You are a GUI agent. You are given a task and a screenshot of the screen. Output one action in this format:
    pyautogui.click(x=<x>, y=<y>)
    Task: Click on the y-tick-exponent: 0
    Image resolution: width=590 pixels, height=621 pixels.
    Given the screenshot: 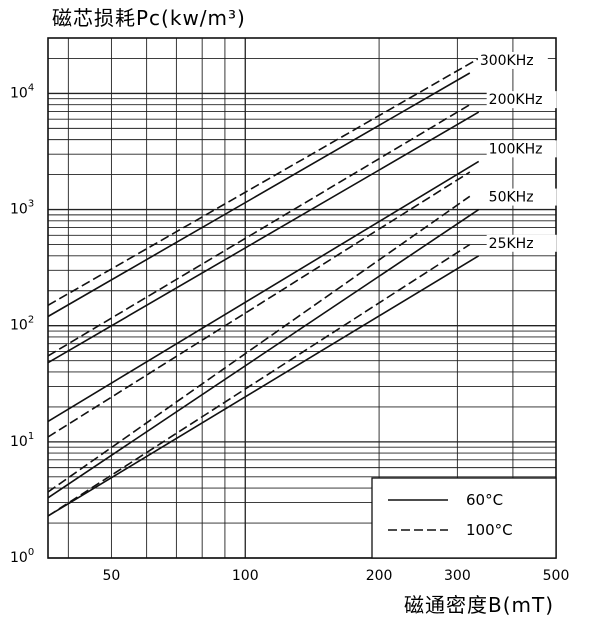 What is the action you would take?
    pyautogui.click(x=31, y=552)
    